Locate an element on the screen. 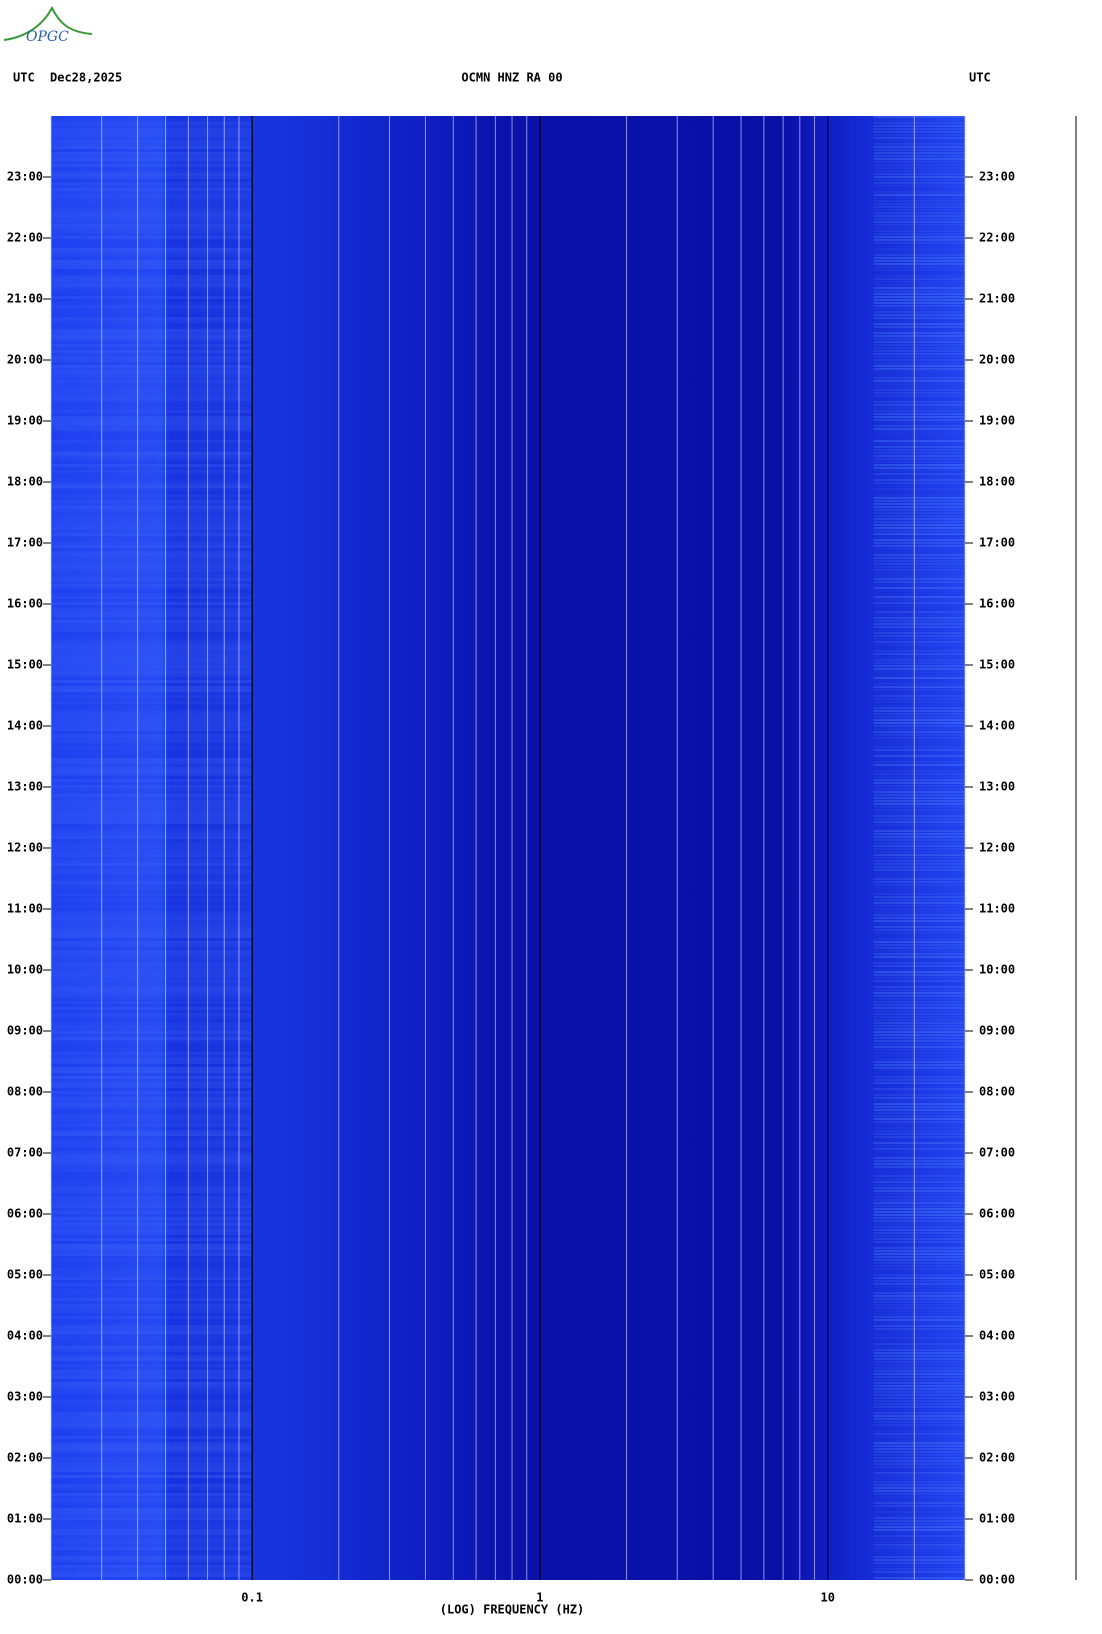 This screenshot has width=1102, height=1634. y-tick-label-right: 19:00 is located at coordinates (997, 421).